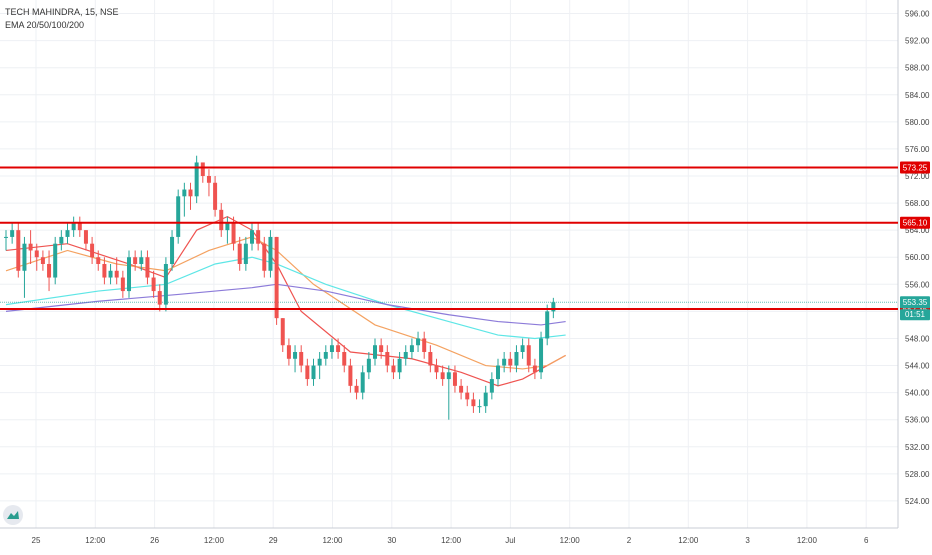 This screenshot has width=932, height=555. I want to click on chart-legend: TECH MAHINDRA, 15, NSE EMA 20/50/100/200, so click(62, 19).